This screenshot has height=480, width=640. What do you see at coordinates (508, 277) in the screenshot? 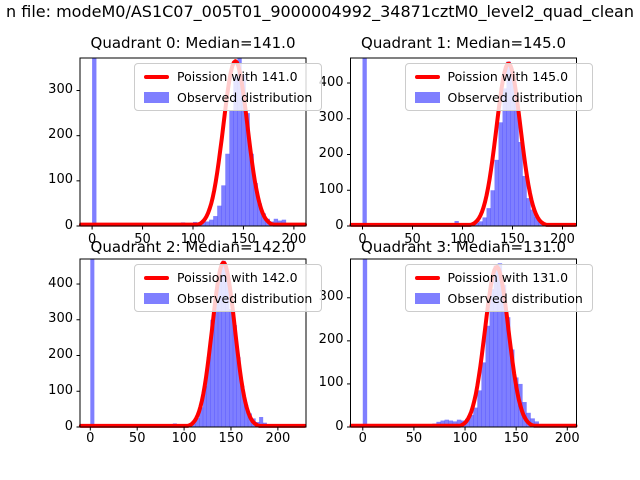
I see `poisson-legend-label: Poission with 131.0` at bounding box center [508, 277].